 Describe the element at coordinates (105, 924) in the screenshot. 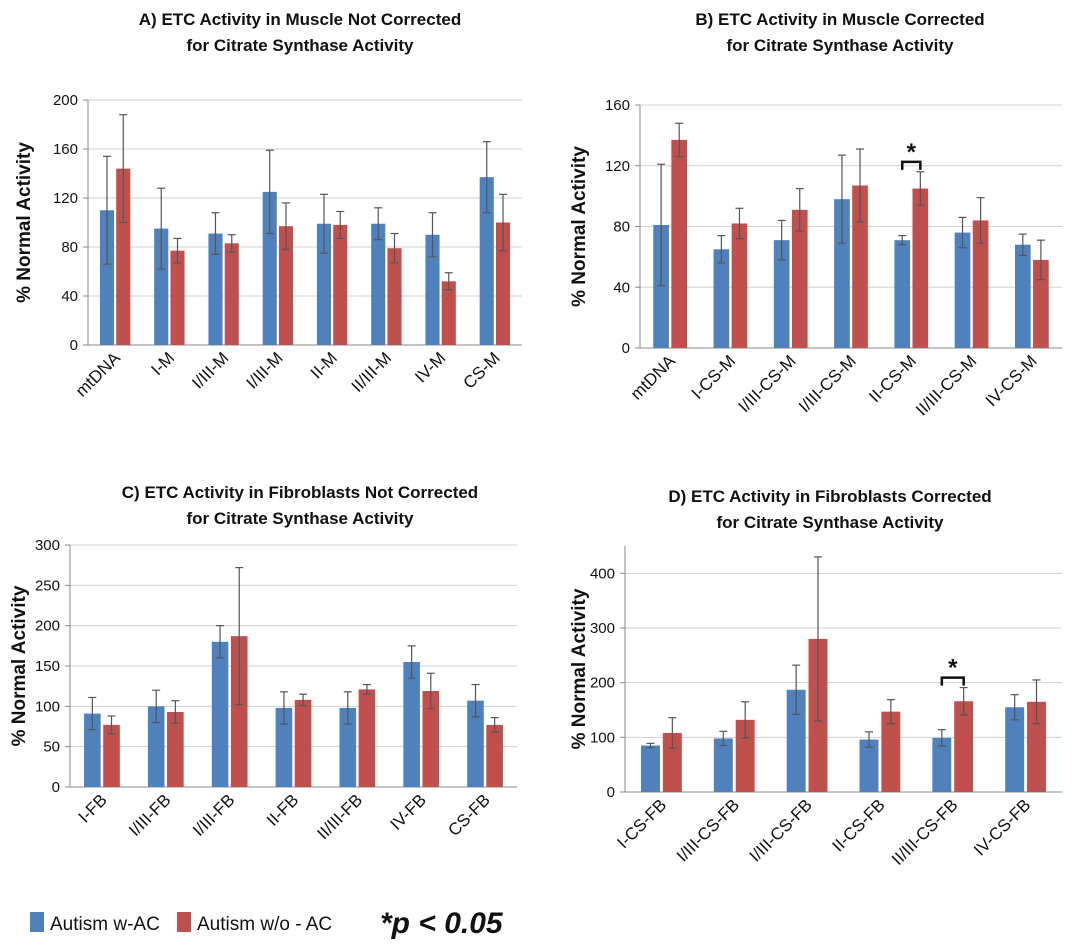

I see `legend-label: Autism w-AC` at that location.